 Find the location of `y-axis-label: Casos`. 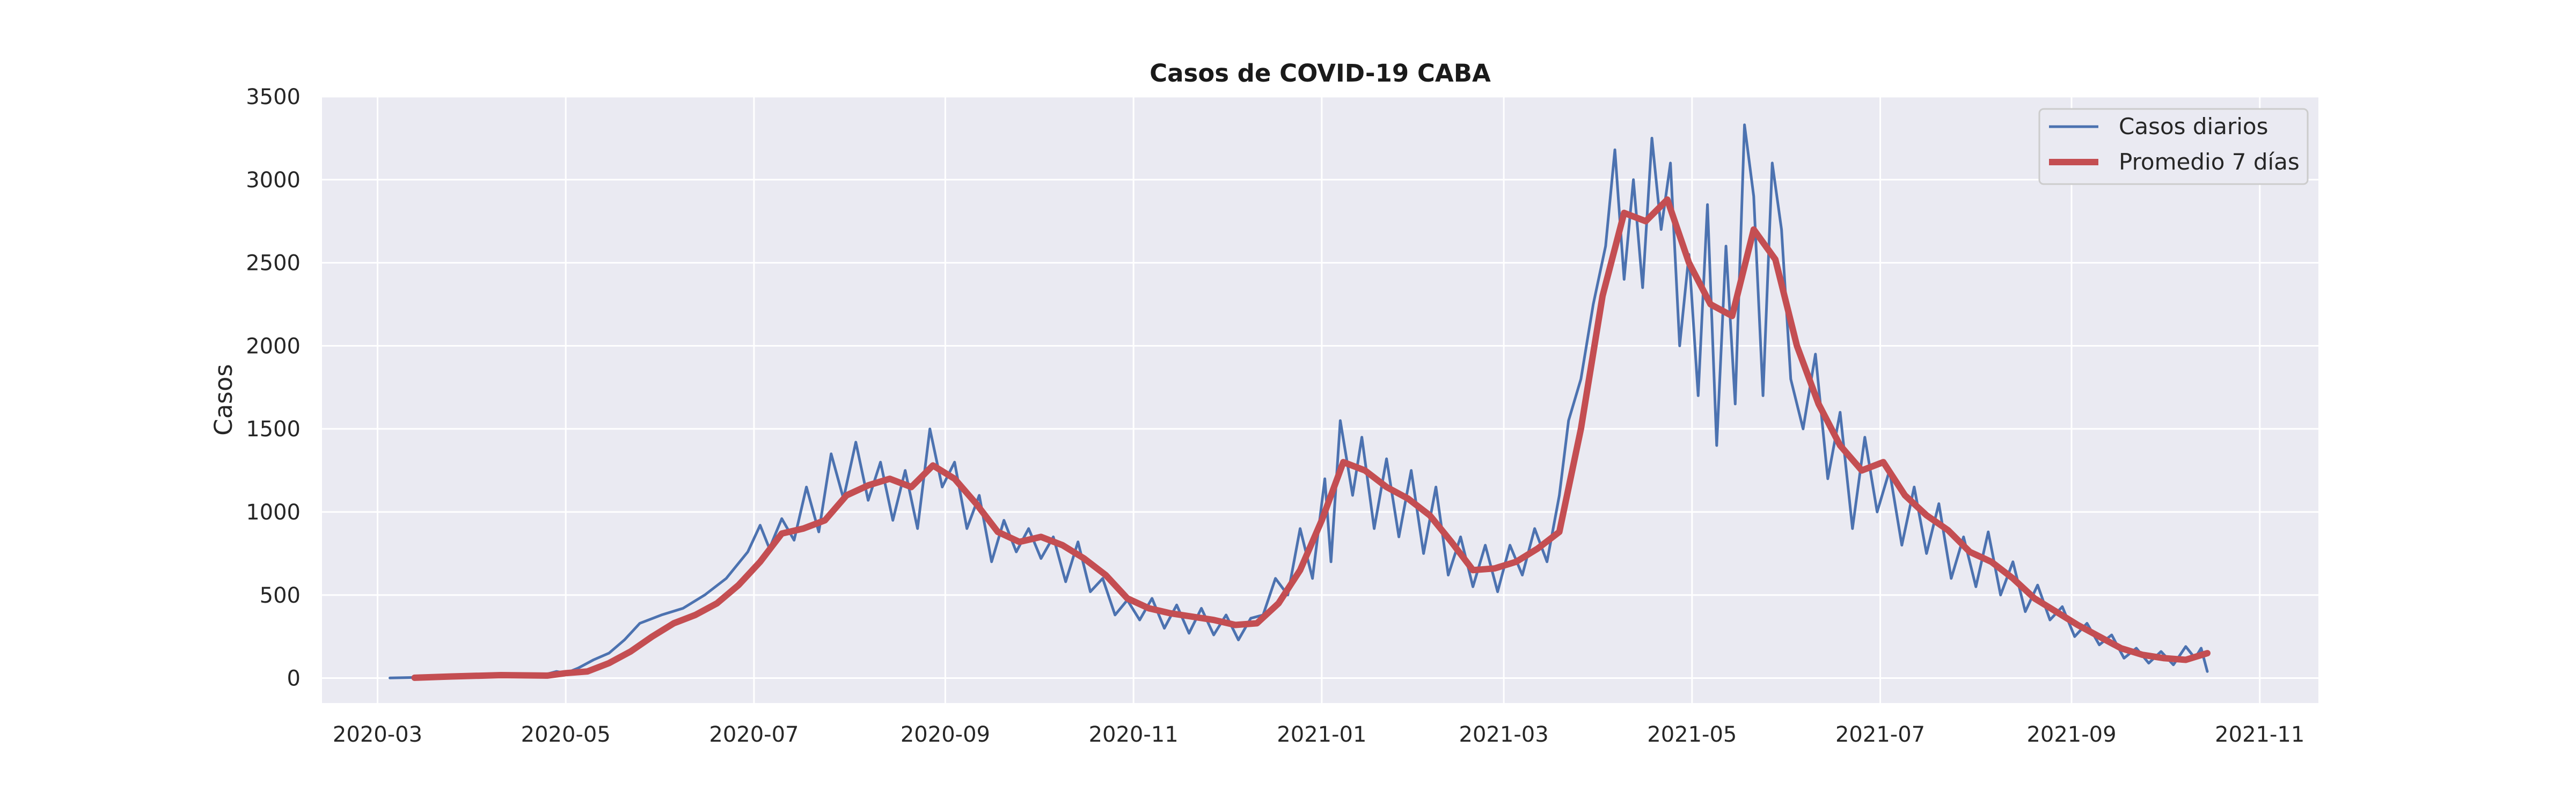

y-axis-label: Casos is located at coordinates (223, 399).